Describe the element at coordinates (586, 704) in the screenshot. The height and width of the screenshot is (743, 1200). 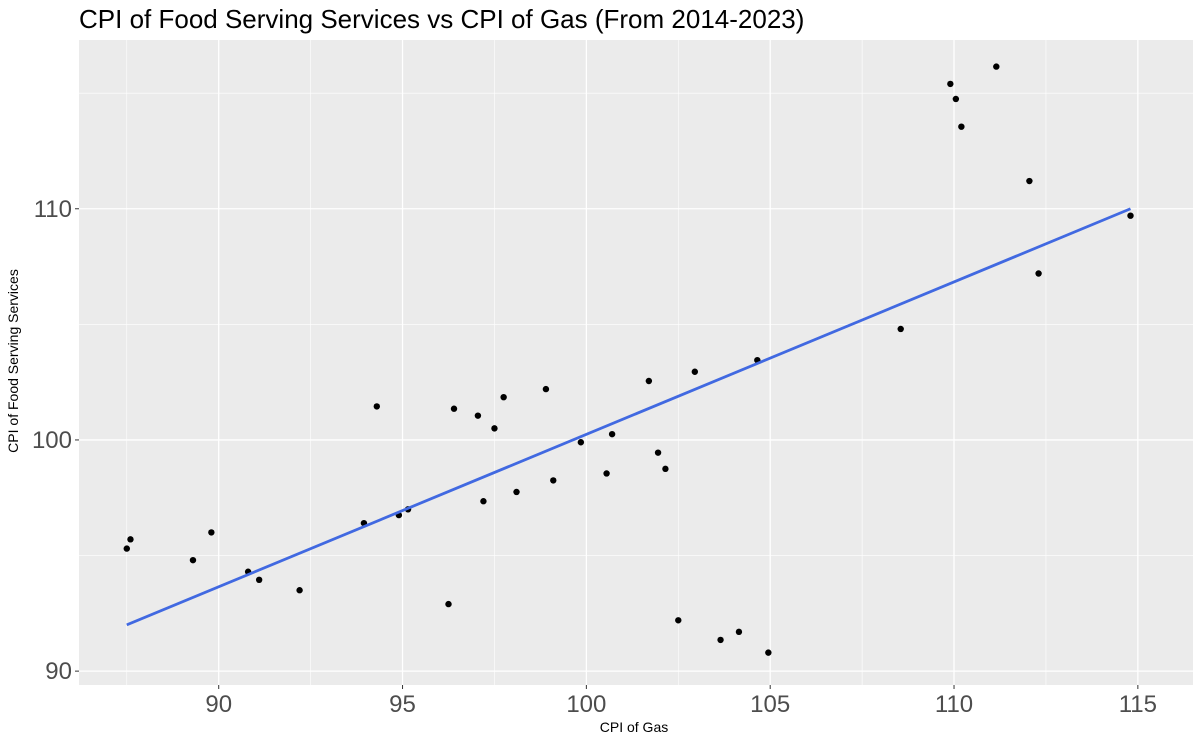
I see `x-tick-label: 100` at that location.